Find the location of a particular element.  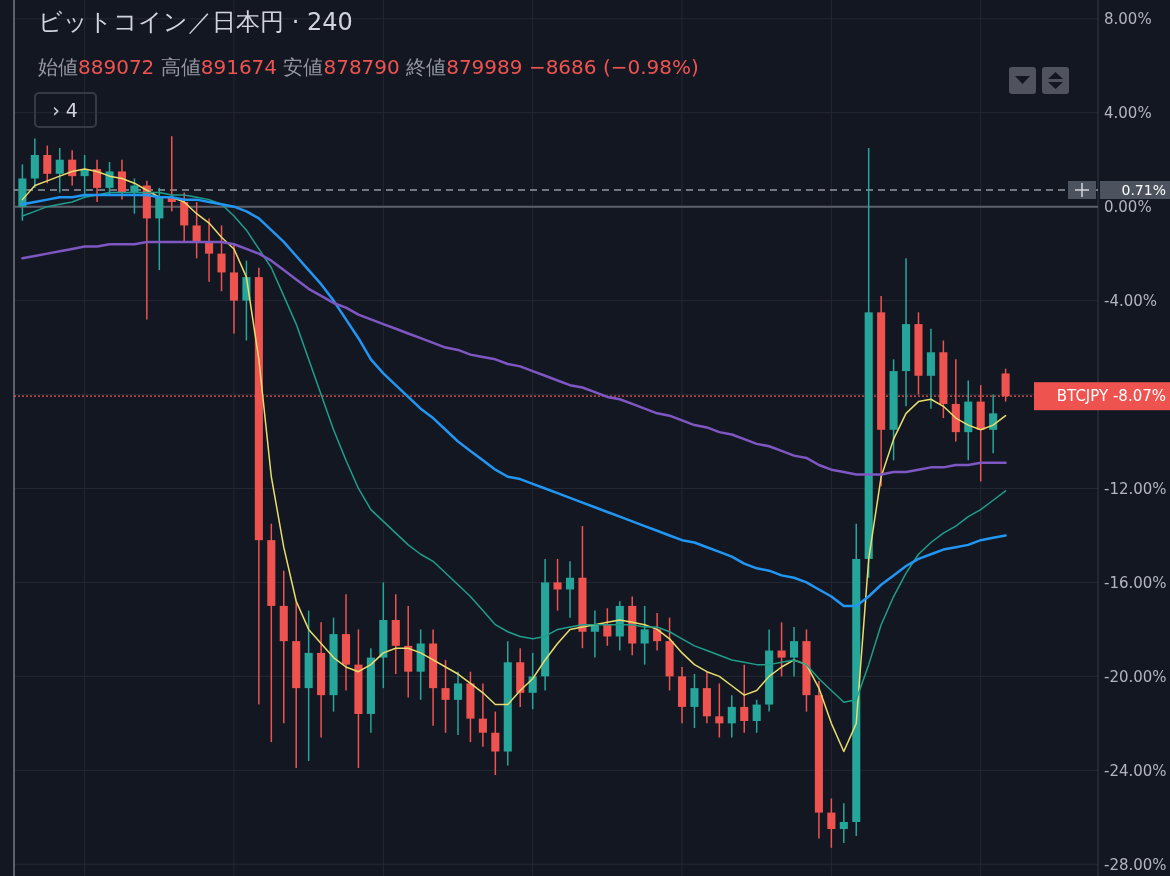

annotation: › 4 is located at coordinates (65, 109).